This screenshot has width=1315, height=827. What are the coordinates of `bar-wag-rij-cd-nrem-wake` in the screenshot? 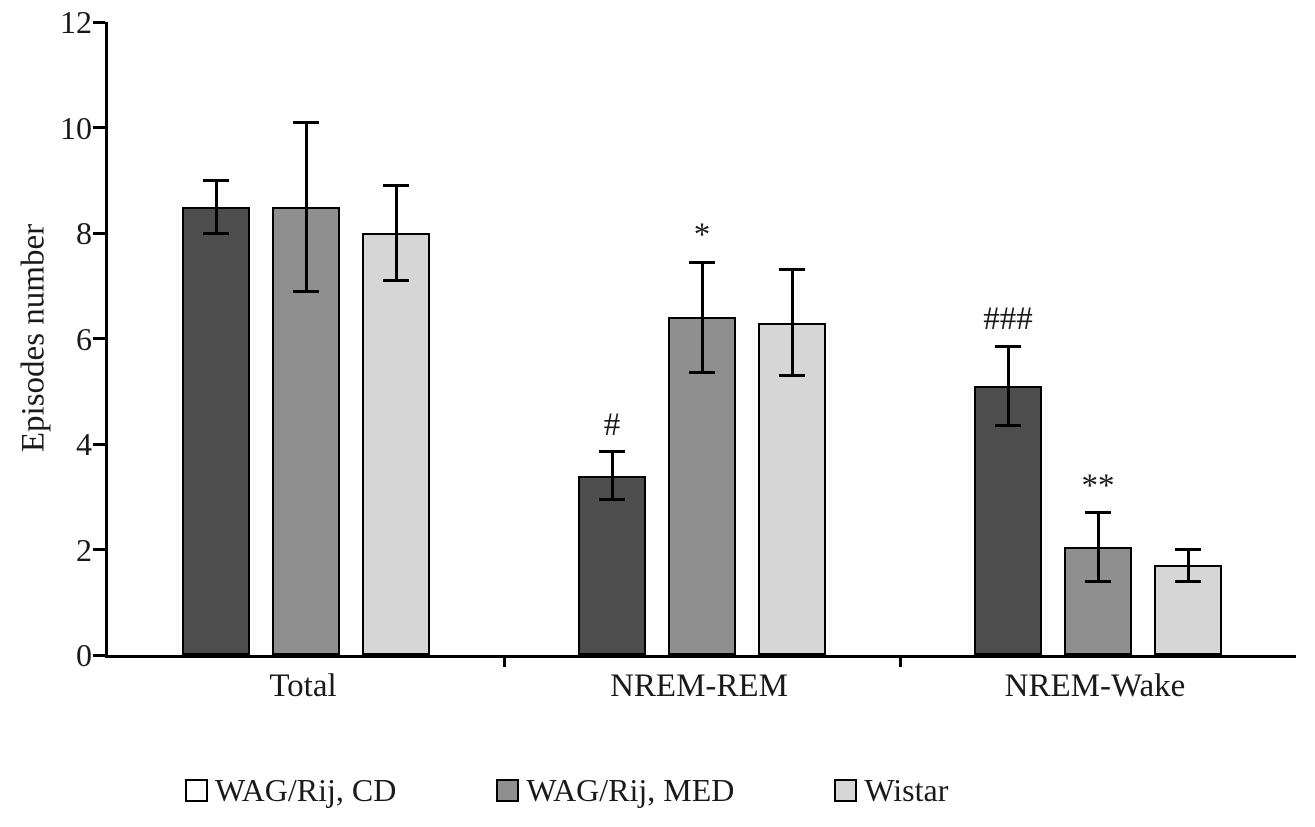 It's located at (1008, 520).